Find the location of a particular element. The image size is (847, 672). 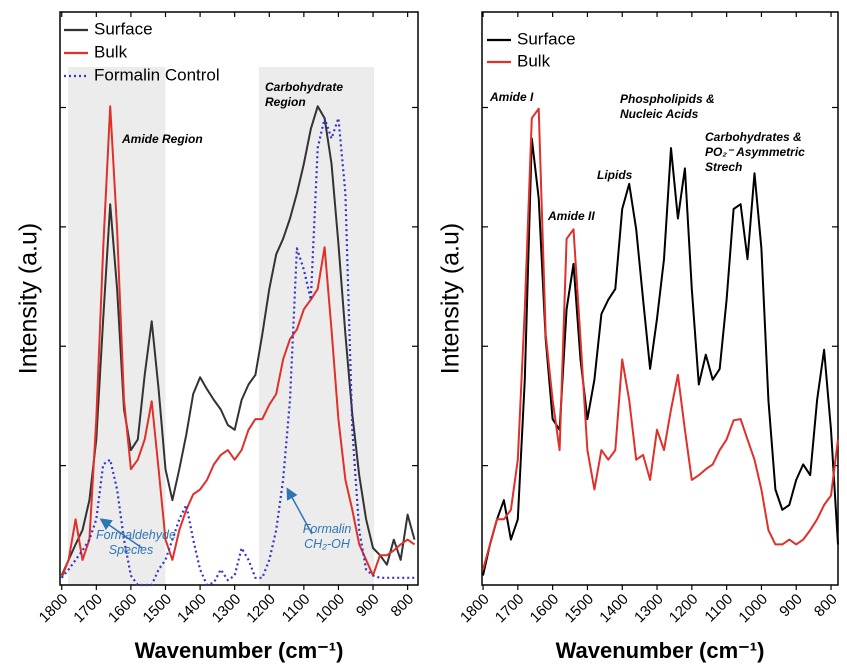

region-label: Amide Region is located at coordinates (162, 139).